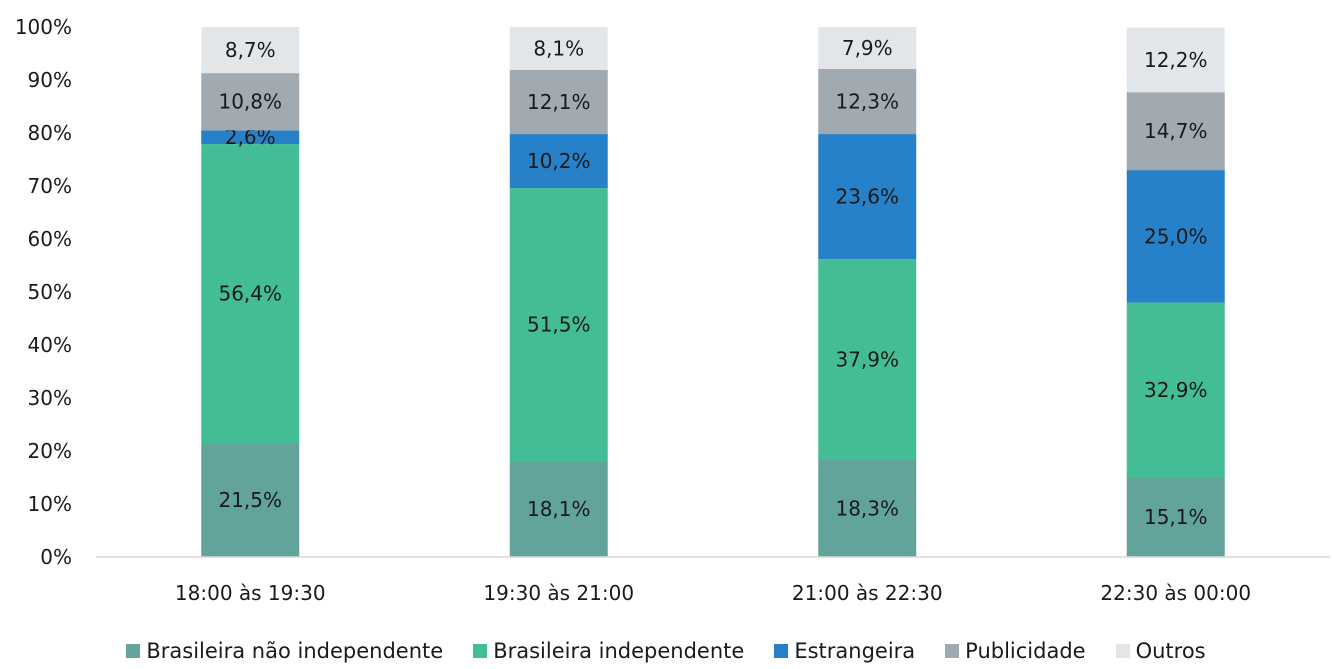 This screenshot has height=669, width=1332. I want to click on y-tick-label: 70%, so click(50, 186).